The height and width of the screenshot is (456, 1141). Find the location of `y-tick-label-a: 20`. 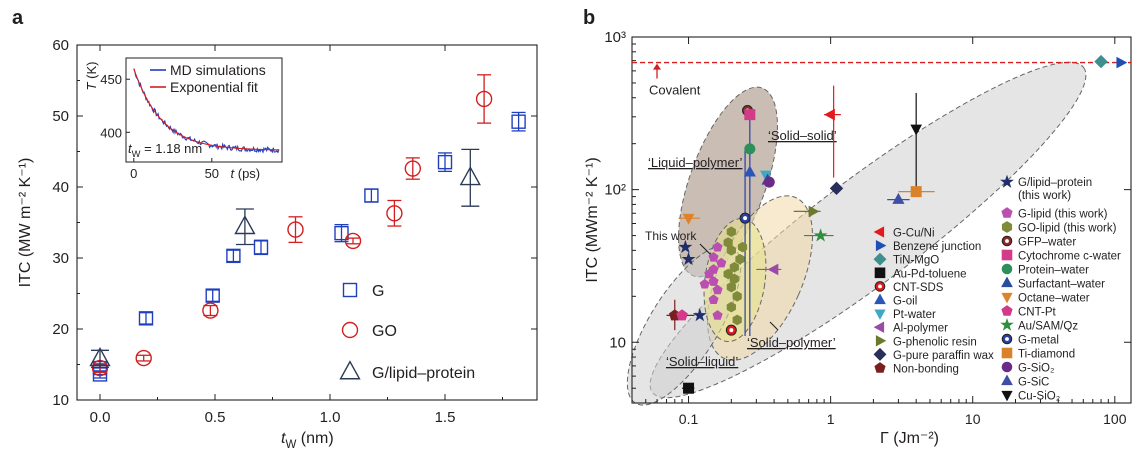

y-tick-label-a: 20 is located at coordinates (60, 329).